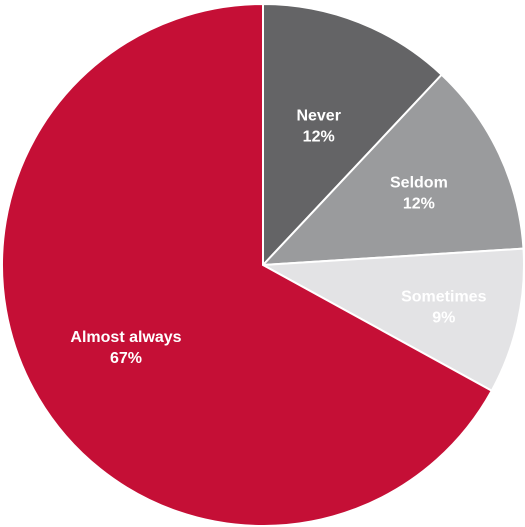  Describe the element at coordinates (419, 204) in the screenshot. I see `slice-value-seldom: 12%` at that location.